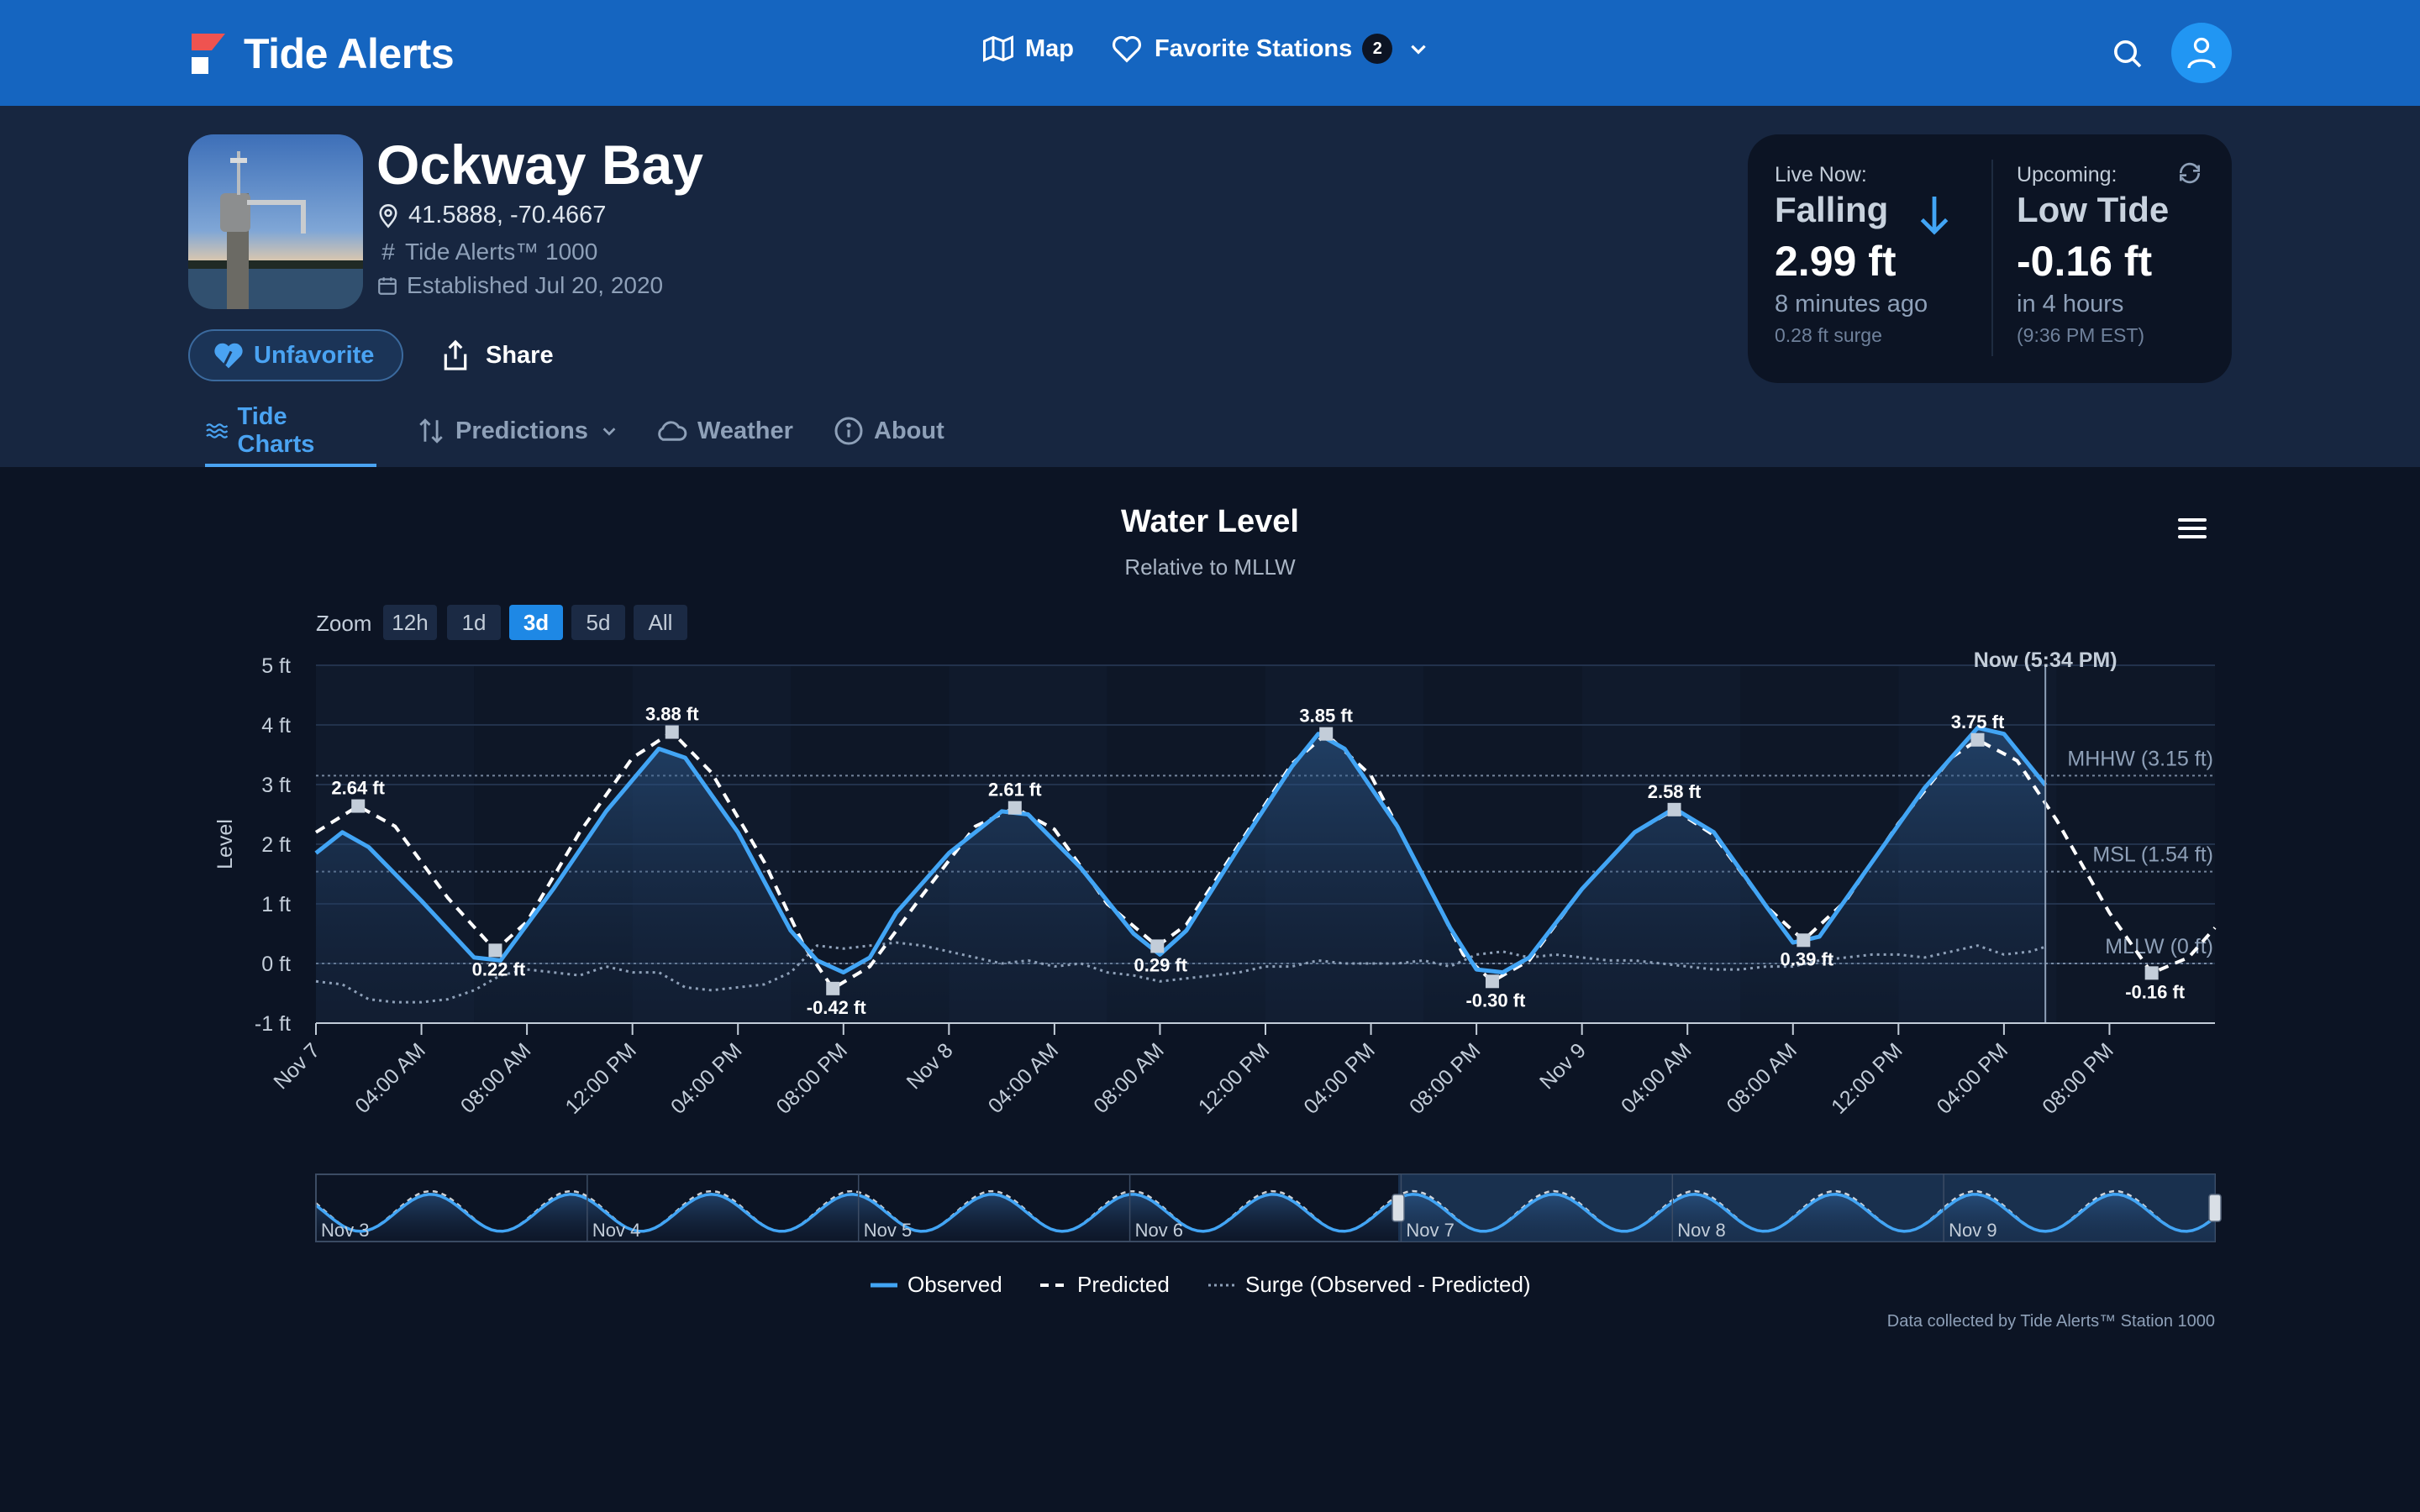 This screenshot has width=2420, height=1512. Describe the element at coordinates (1821, 174) in the screenshot. I see `live-now-label: Live Now:` at that location.